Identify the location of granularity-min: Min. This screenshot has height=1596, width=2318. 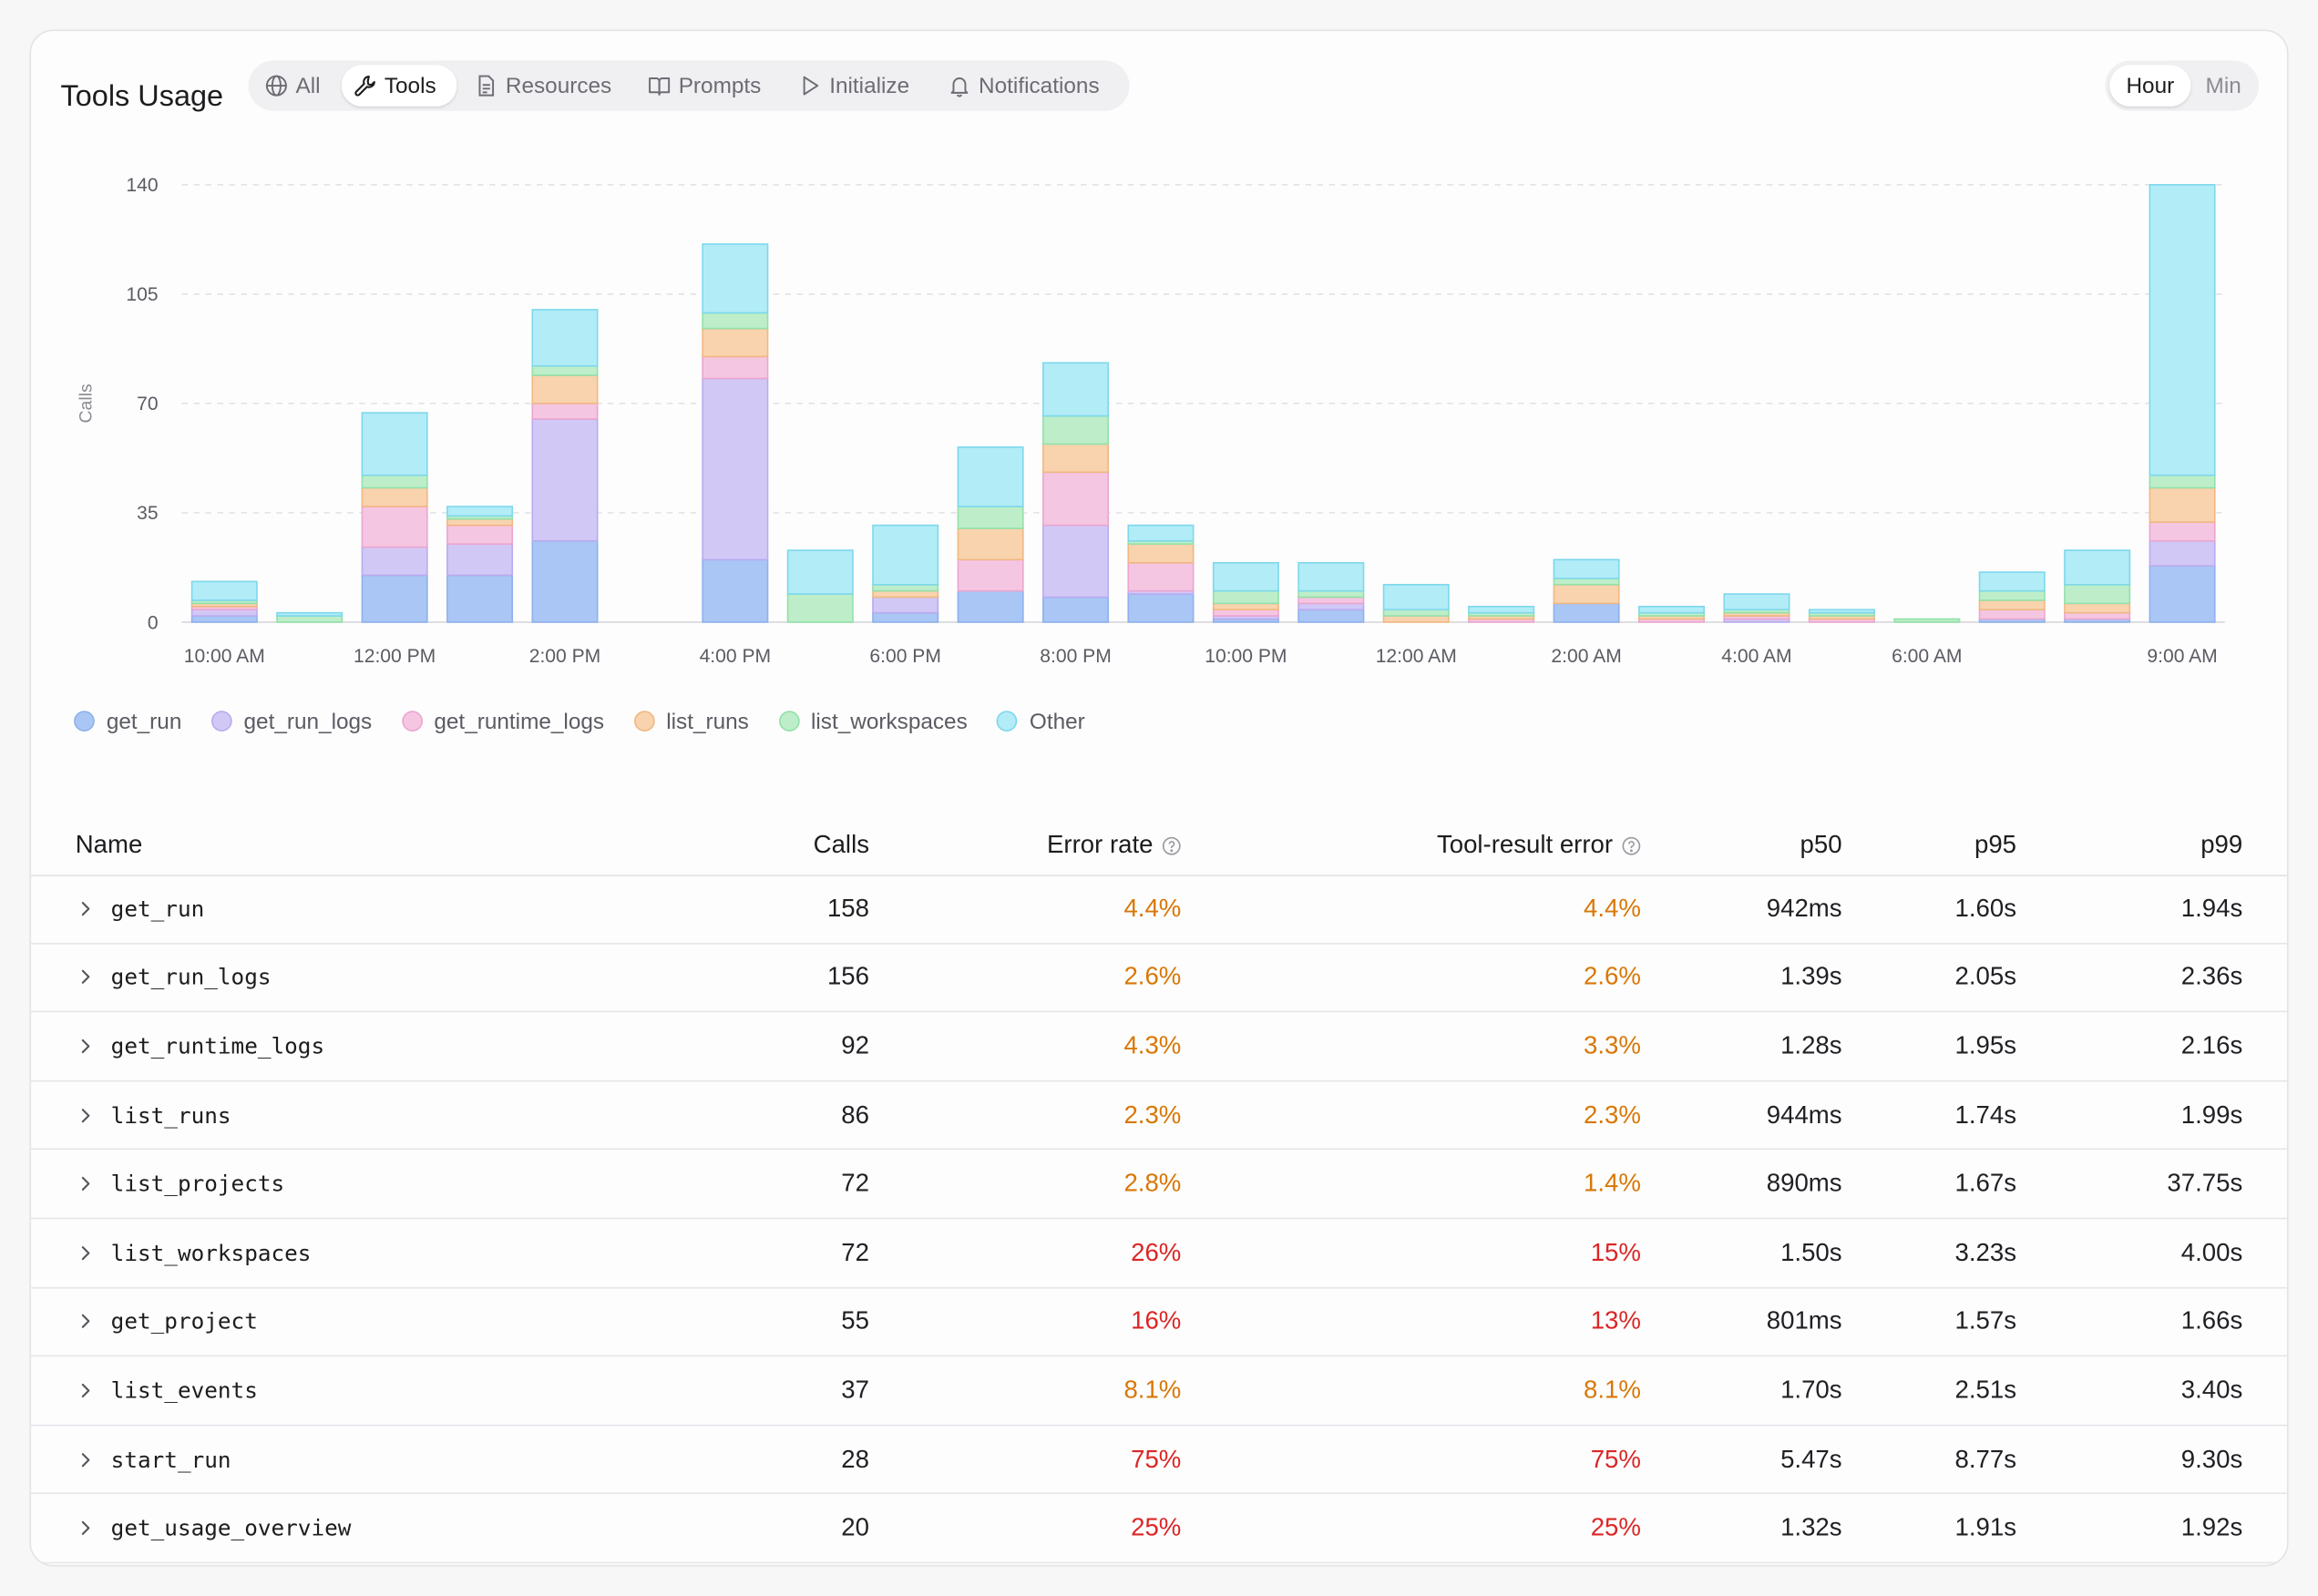
(2223, 85).